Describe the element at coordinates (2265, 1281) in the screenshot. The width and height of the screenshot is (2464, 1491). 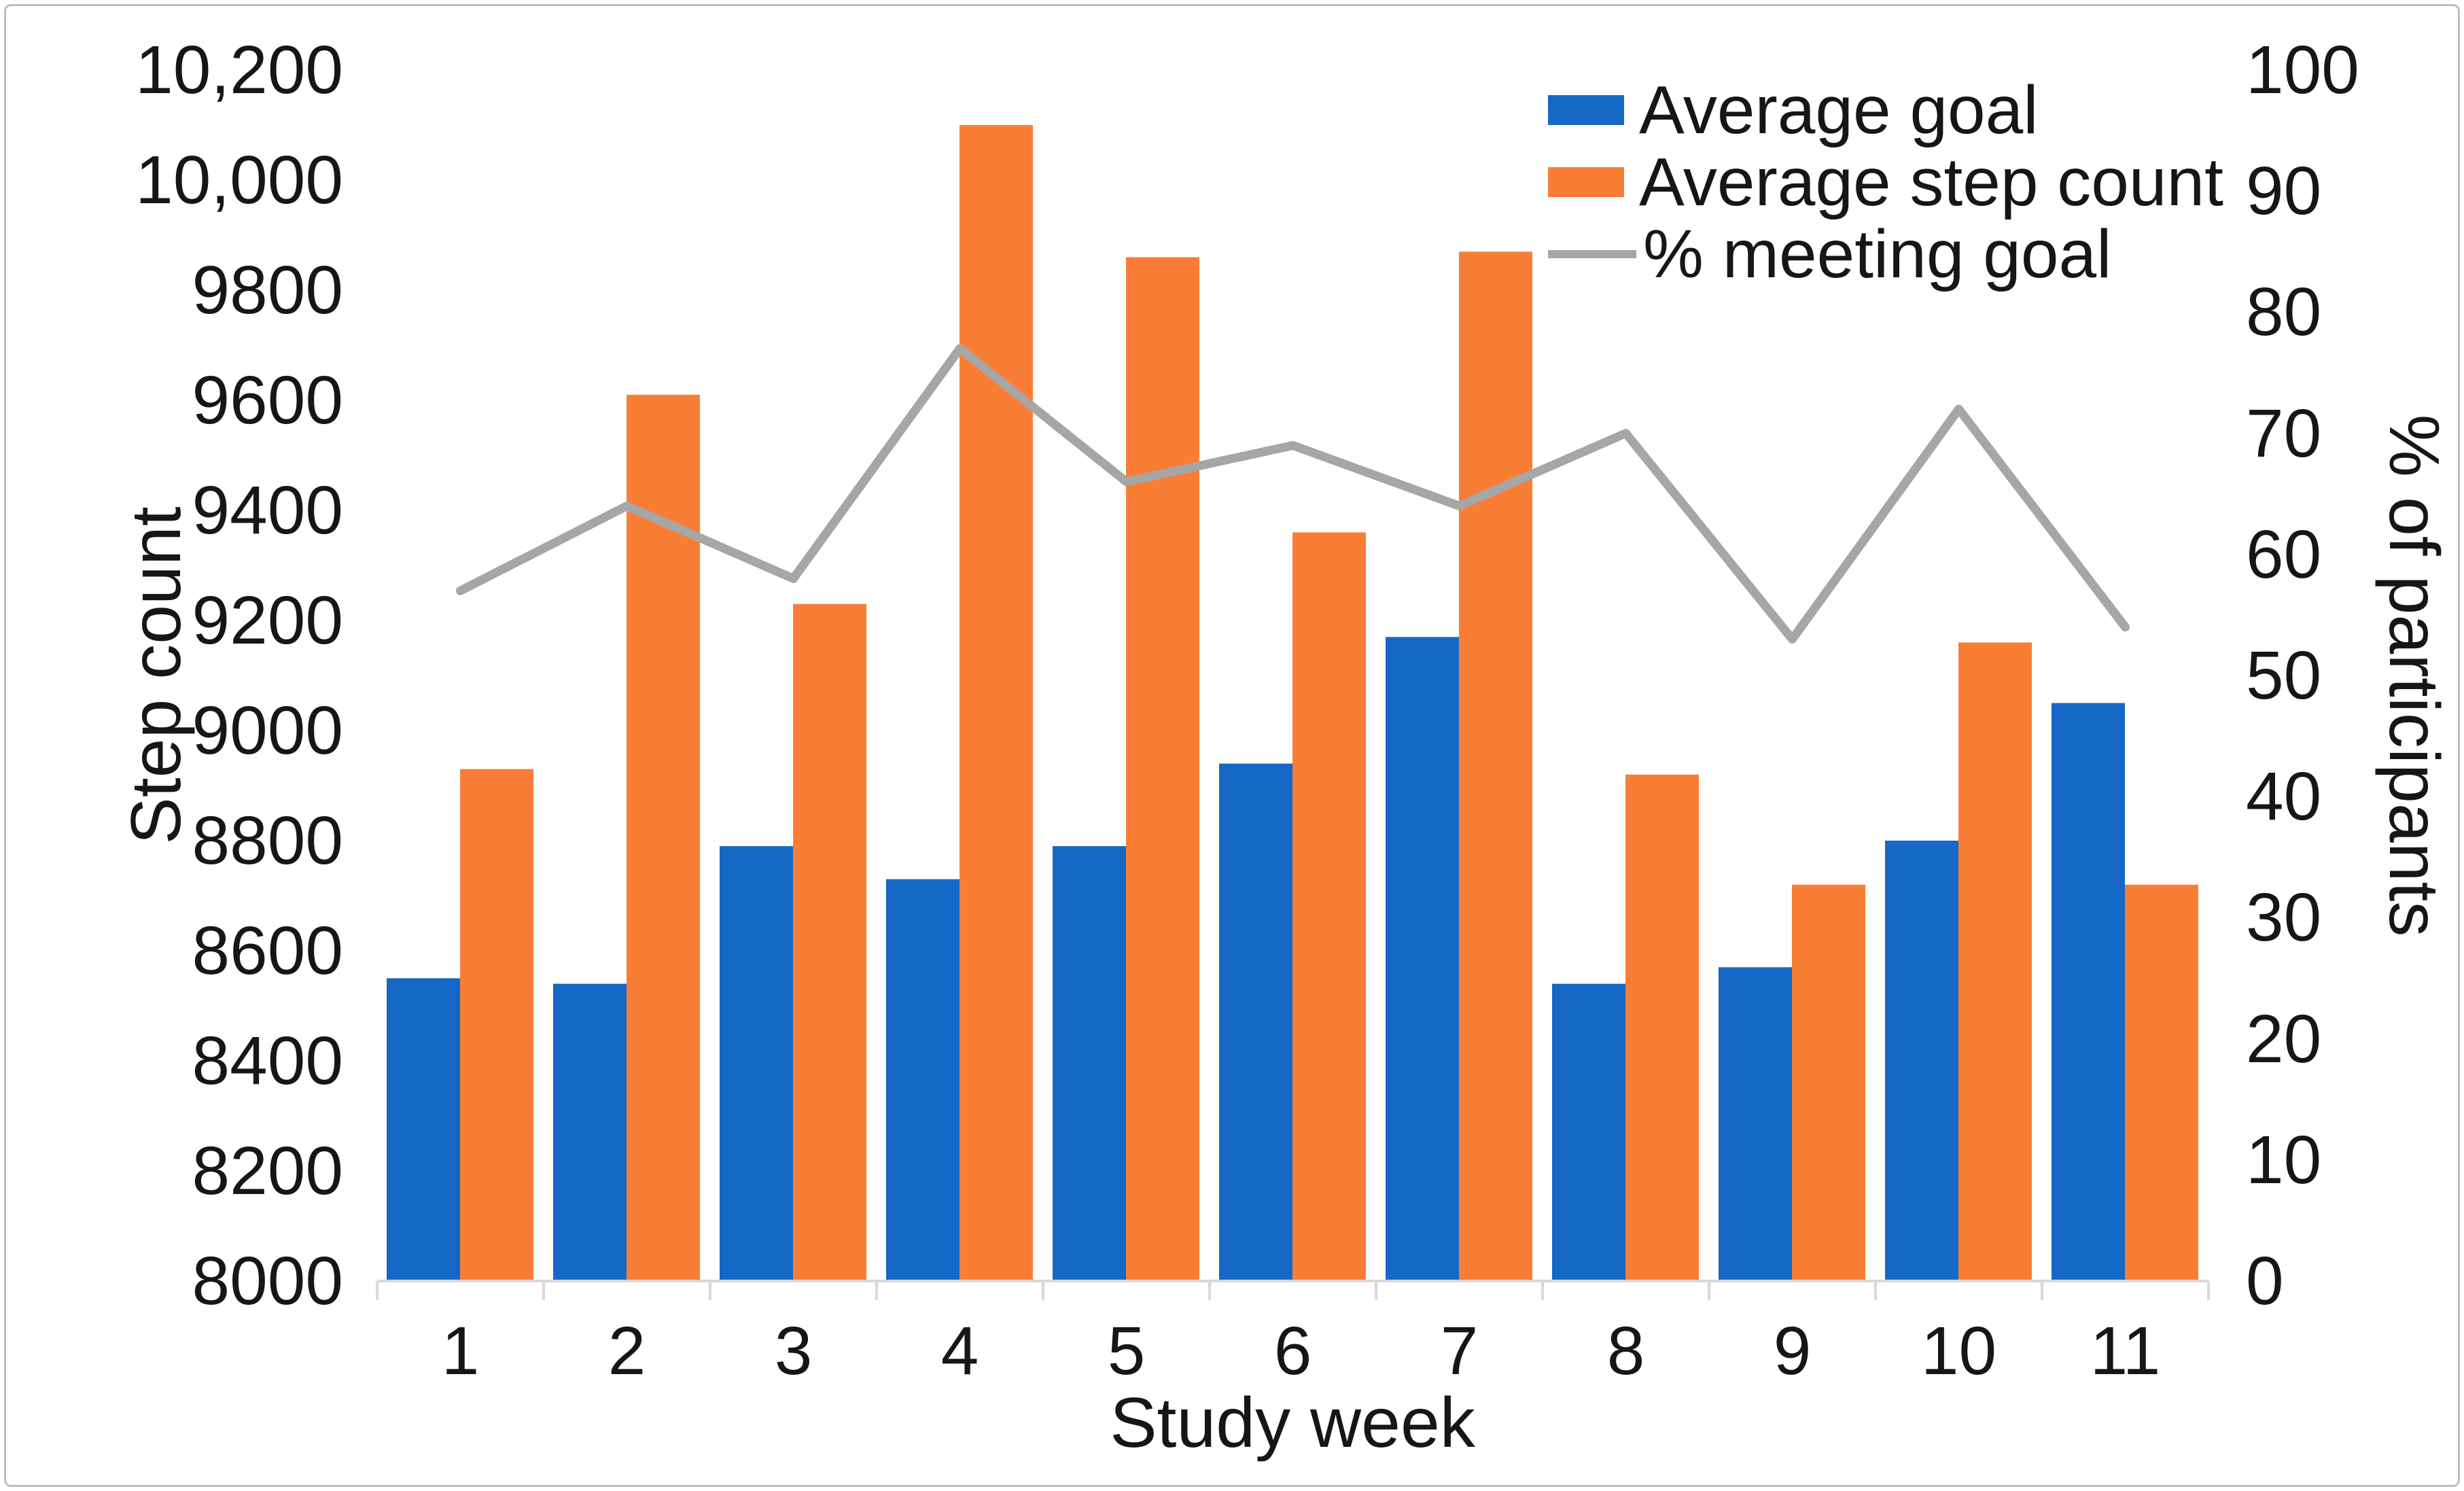
I see `right-axis-tick-label: 0` at that location.